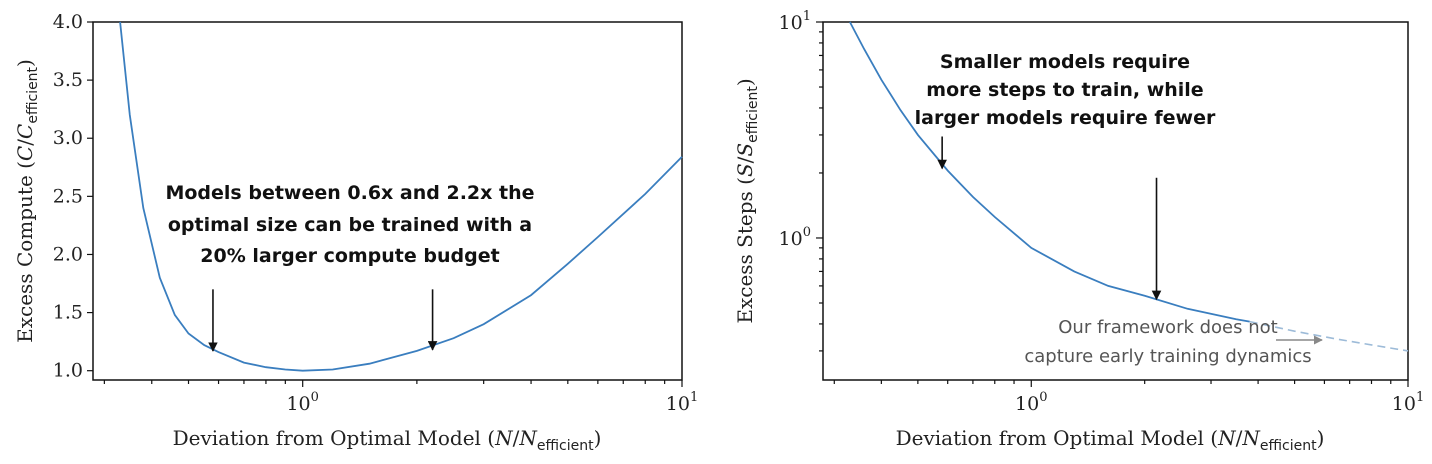  What do you see at coordinates (68, 80) in the screenshot?
I see `y-tick-label: 3.5` at bounding box center [68, 80].